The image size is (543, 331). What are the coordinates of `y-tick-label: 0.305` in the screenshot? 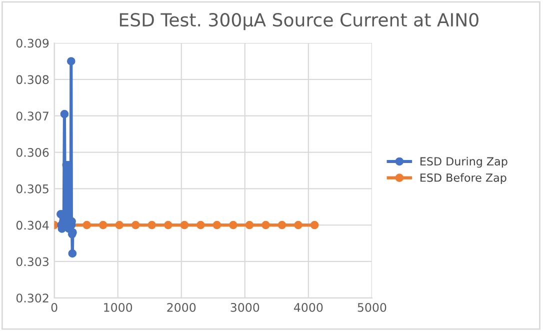 It's located at (32, 189).